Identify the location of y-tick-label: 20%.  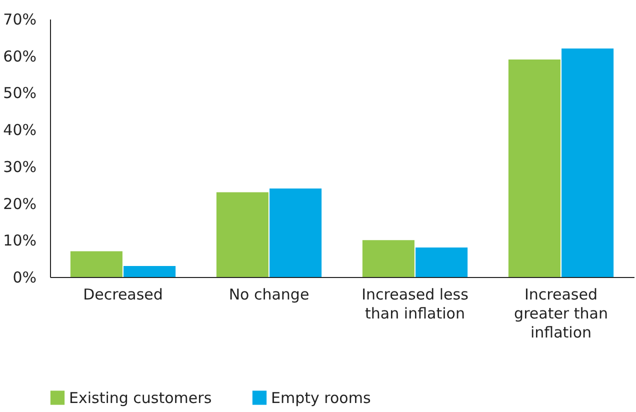
(19, 203).